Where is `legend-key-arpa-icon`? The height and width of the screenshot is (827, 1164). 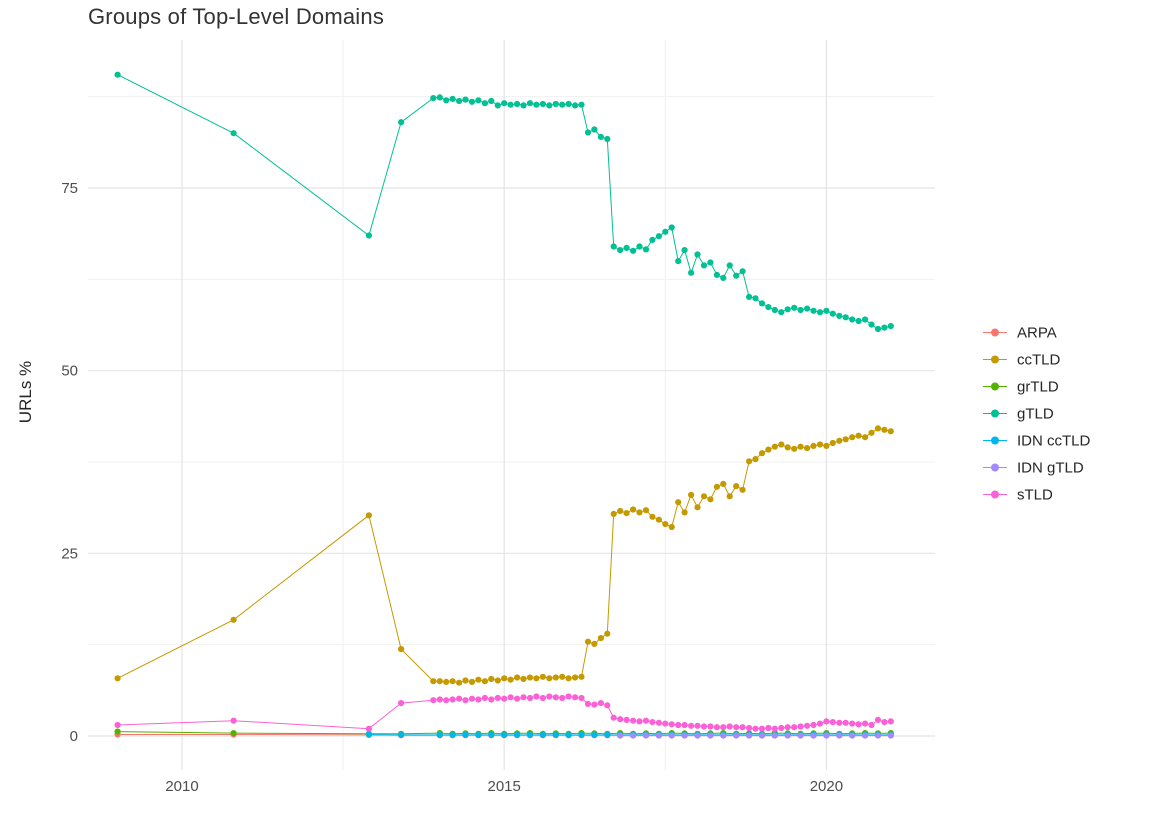
legend-key-arpa-icon is located at coordinates (995, 332).